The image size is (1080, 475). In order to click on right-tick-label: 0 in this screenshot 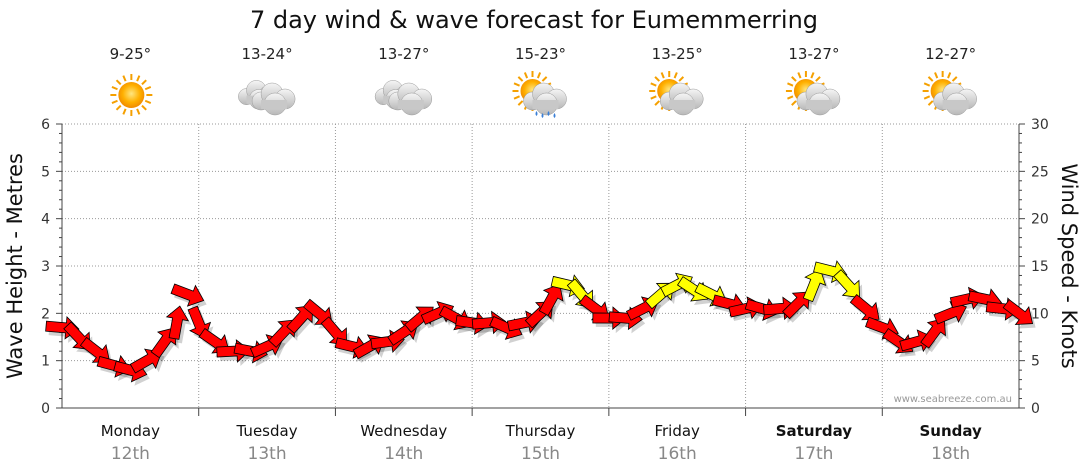, I will do `click(1035, 409)`.